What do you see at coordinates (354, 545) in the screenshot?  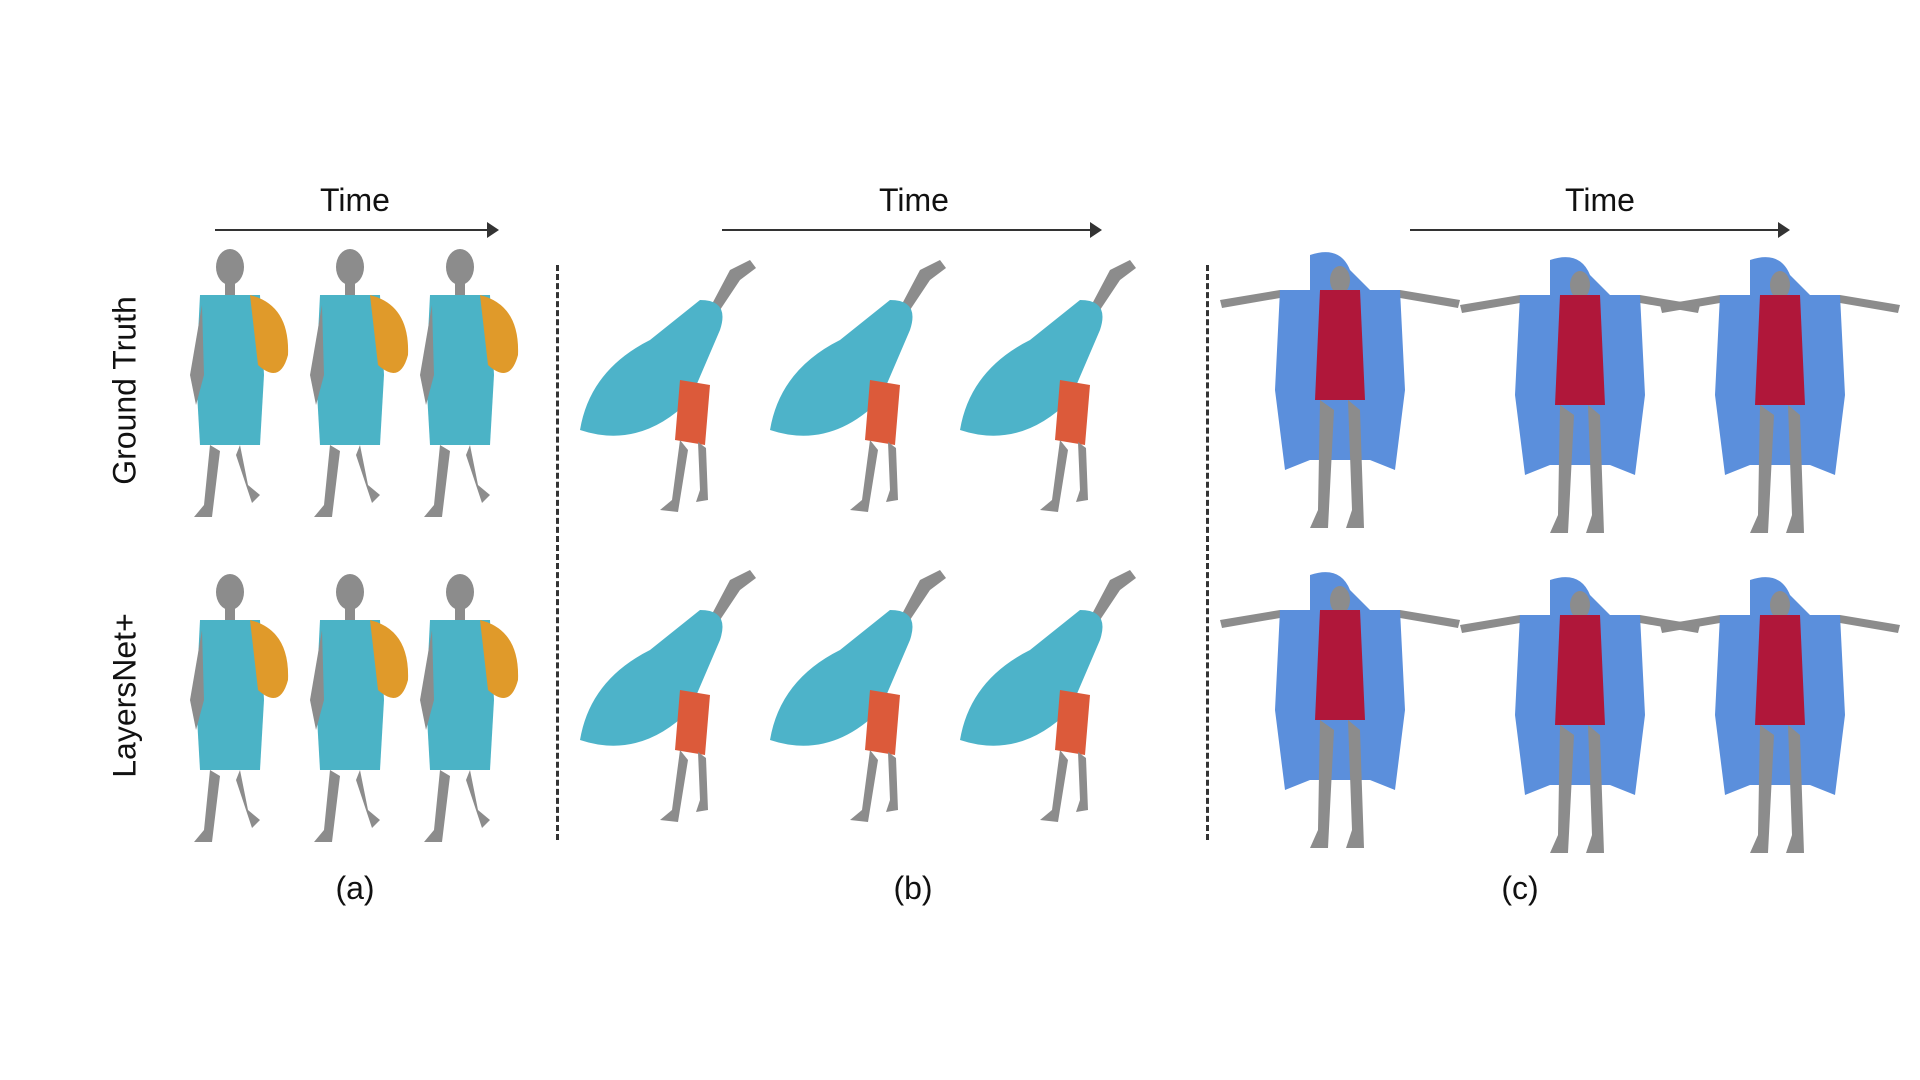 I see `panel-a-illustrations` at bounding box center [354, 545].